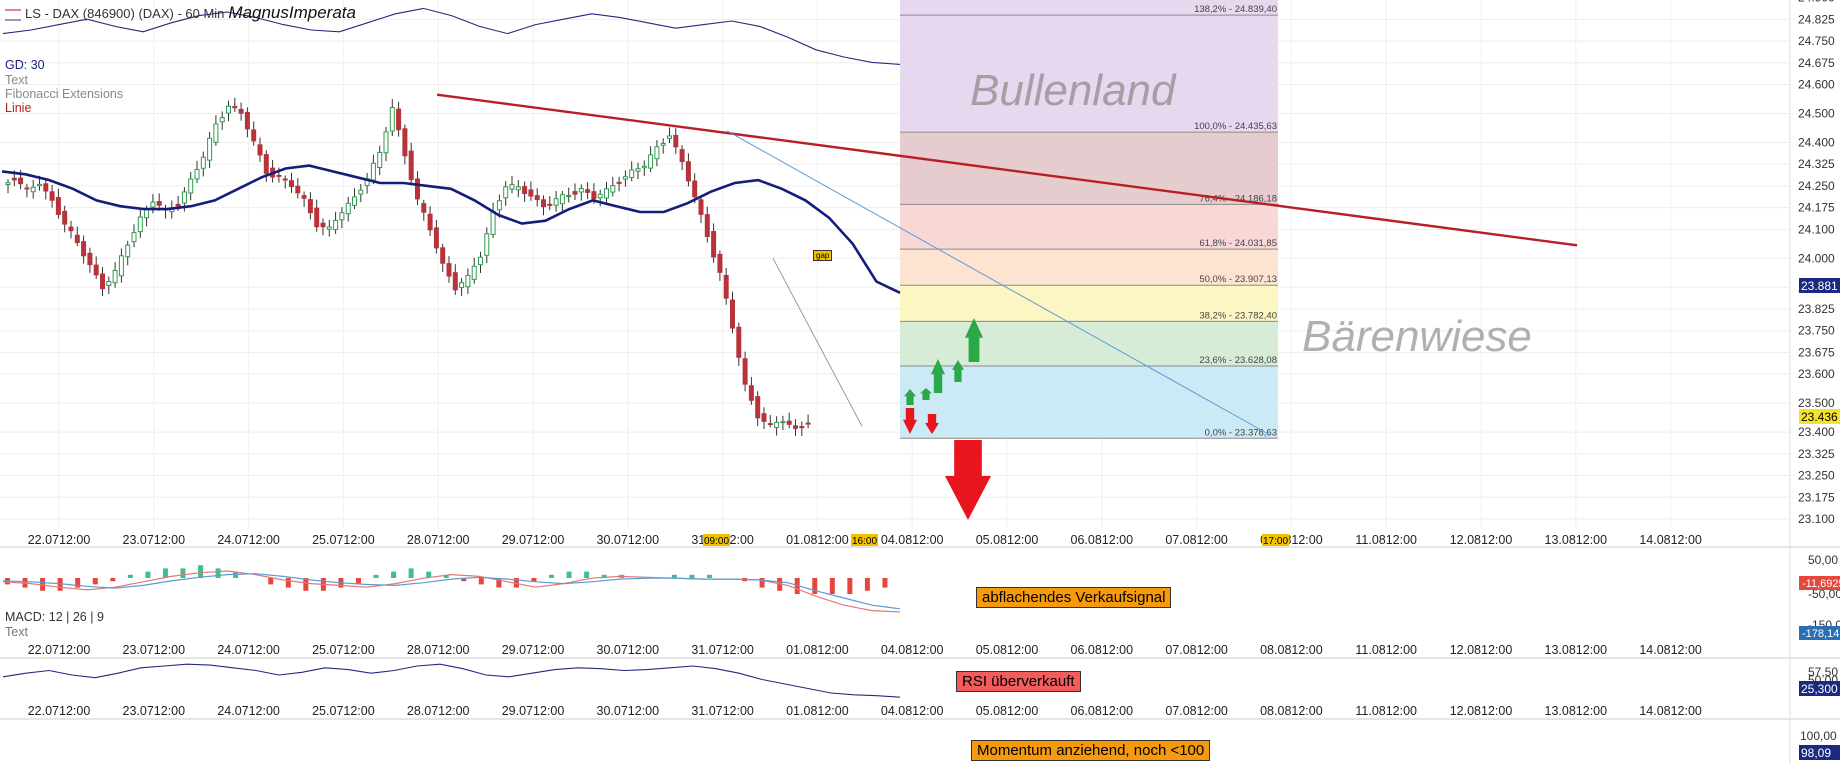  I want to click on fib-label: 0,0% - 23.378,63, so click(1241, 432).